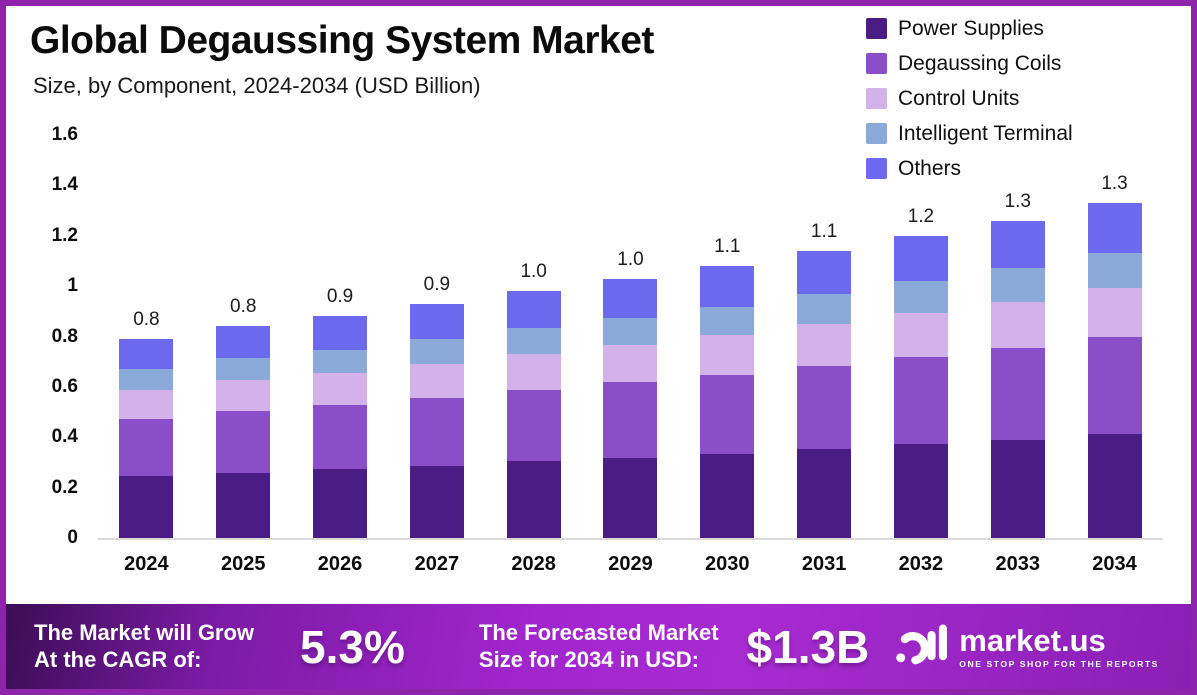 The image size is (1197, 695). Describe the element at coordinates (876, 168) in the screenshot. I see `legend-swatch-others` at that location.